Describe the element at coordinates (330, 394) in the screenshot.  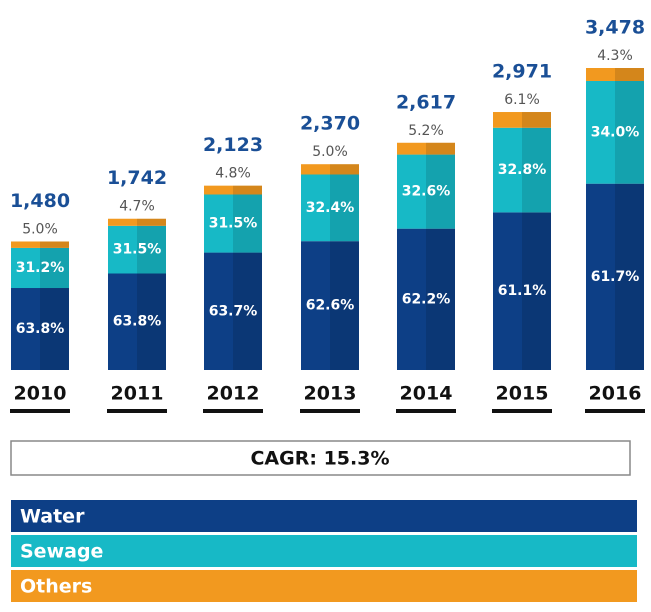
I see `x-tick-label: 2013` at that location.